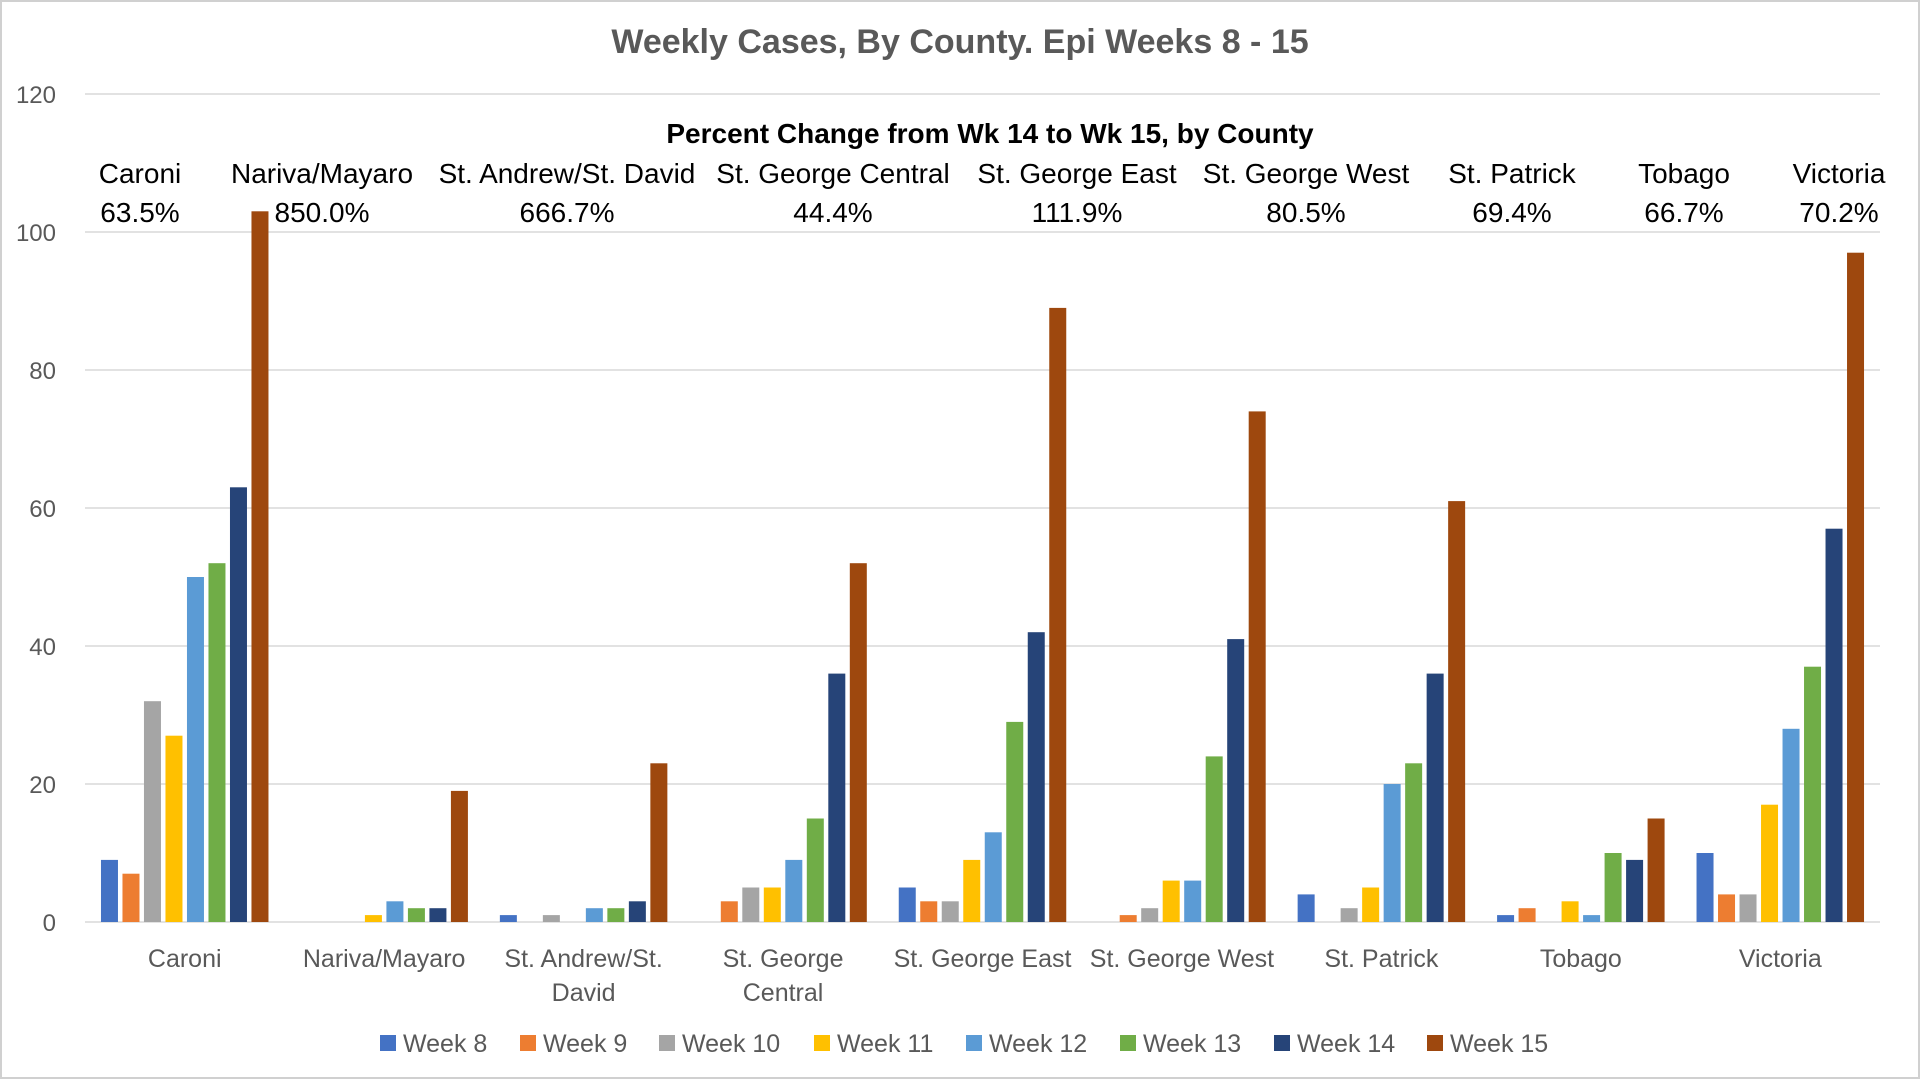 The height and width of the screenshot is (1079, 1920). Describe the element at coordinates (832, 212) in the screenshot. I see `percent-change-value: 44.4%` at that location.